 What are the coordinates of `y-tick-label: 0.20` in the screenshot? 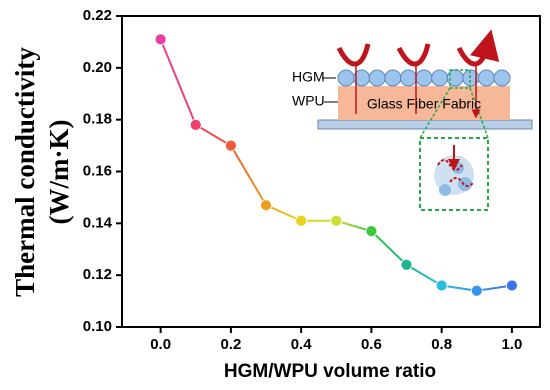 It's located at (97, 67).